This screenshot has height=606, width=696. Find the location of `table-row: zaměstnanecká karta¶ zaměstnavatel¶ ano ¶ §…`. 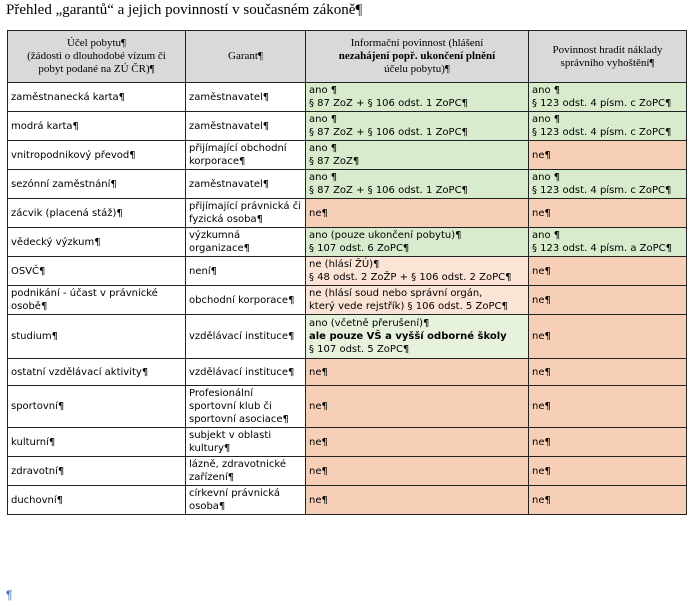

table-row: zaměstnanecká karta¶ zaměstnavatel¶ ano ¶ §… is located at coordinates (347, 97).